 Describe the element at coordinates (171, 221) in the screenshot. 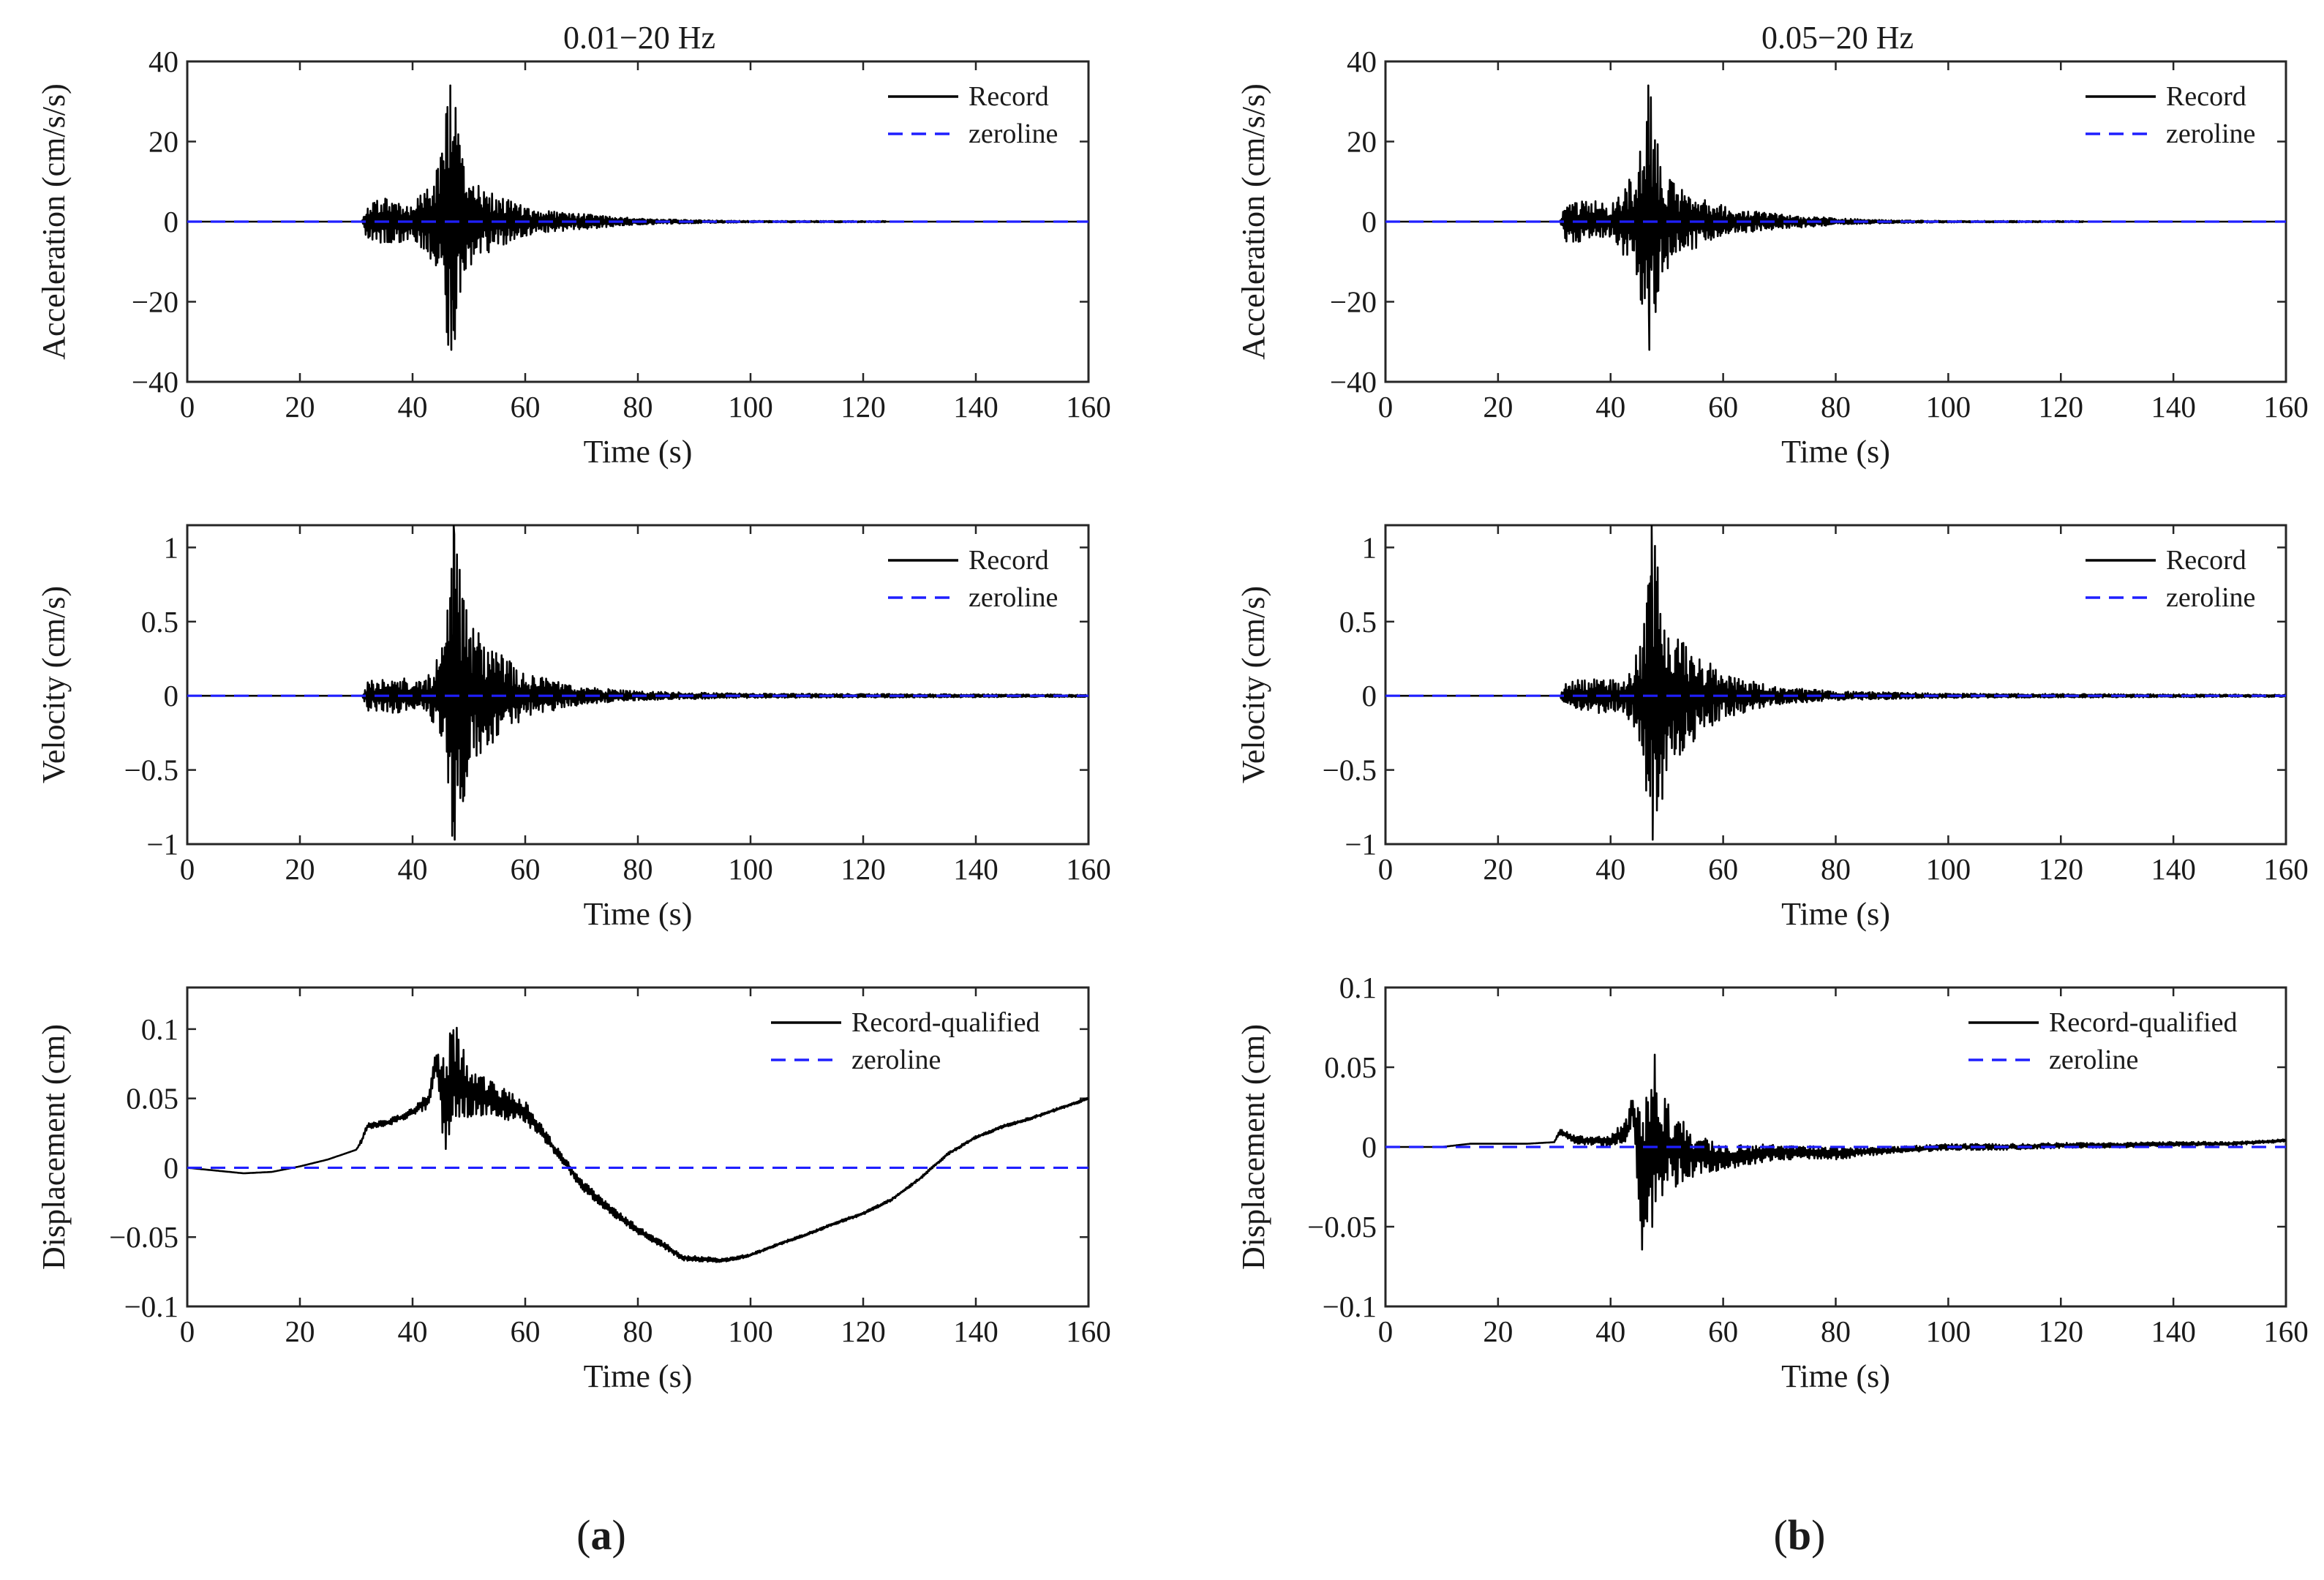

I see `panel-a-acceleration-ytick-label: 0` at that location.